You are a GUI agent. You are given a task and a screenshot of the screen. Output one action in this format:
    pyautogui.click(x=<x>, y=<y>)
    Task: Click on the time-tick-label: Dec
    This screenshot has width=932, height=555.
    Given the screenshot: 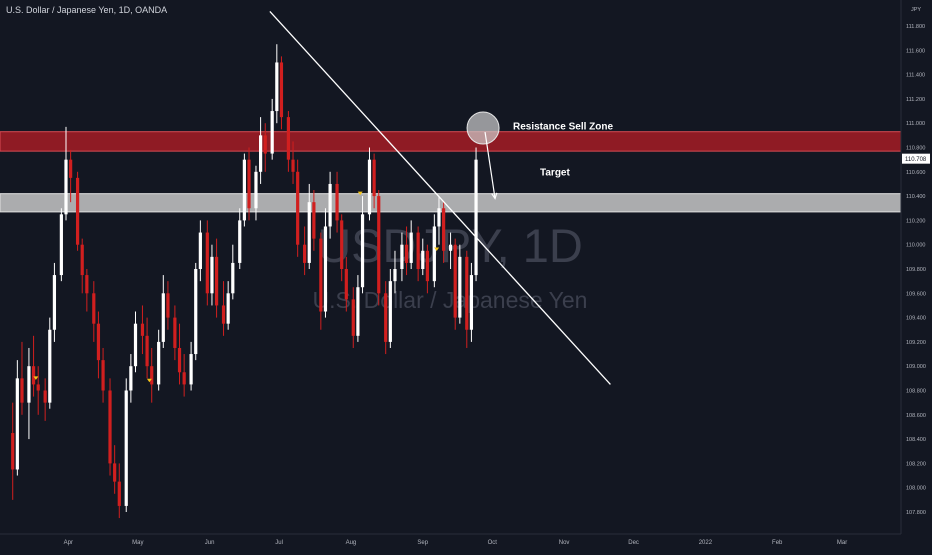 What is the action you would take?
    pyautogui.click(x=633, y=543)
    